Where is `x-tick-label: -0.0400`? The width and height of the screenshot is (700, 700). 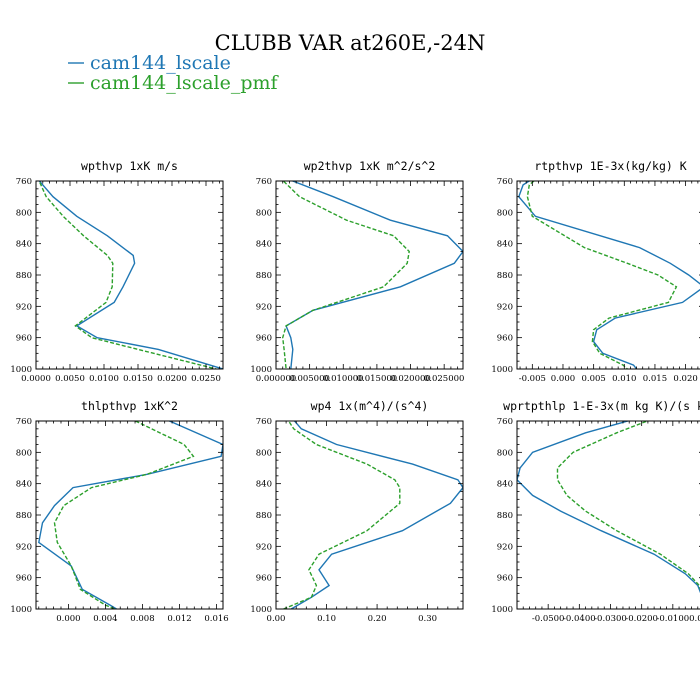
x-tick-label: -0.0400 is located at coordinates (579, 619).